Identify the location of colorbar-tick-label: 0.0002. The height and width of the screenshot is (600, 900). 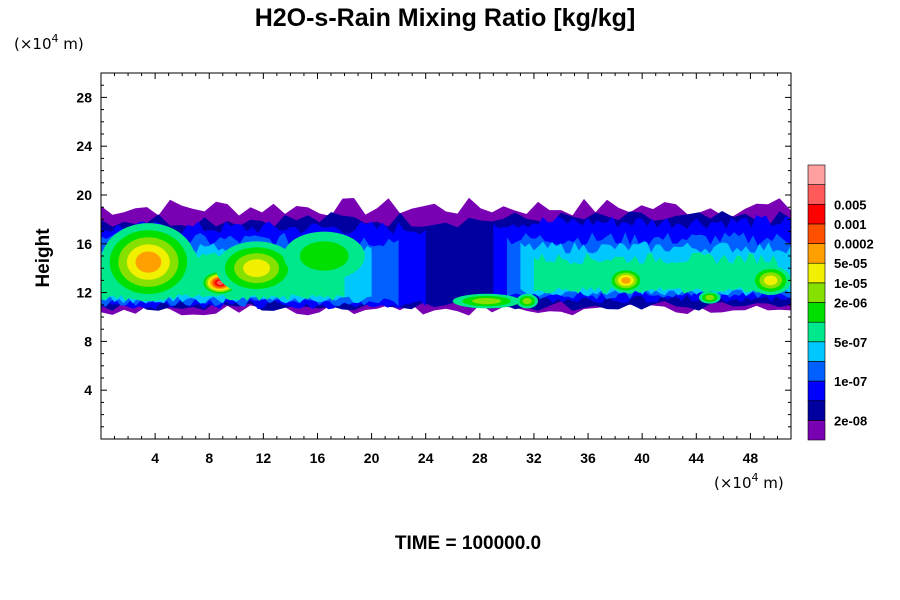
(854, 244).